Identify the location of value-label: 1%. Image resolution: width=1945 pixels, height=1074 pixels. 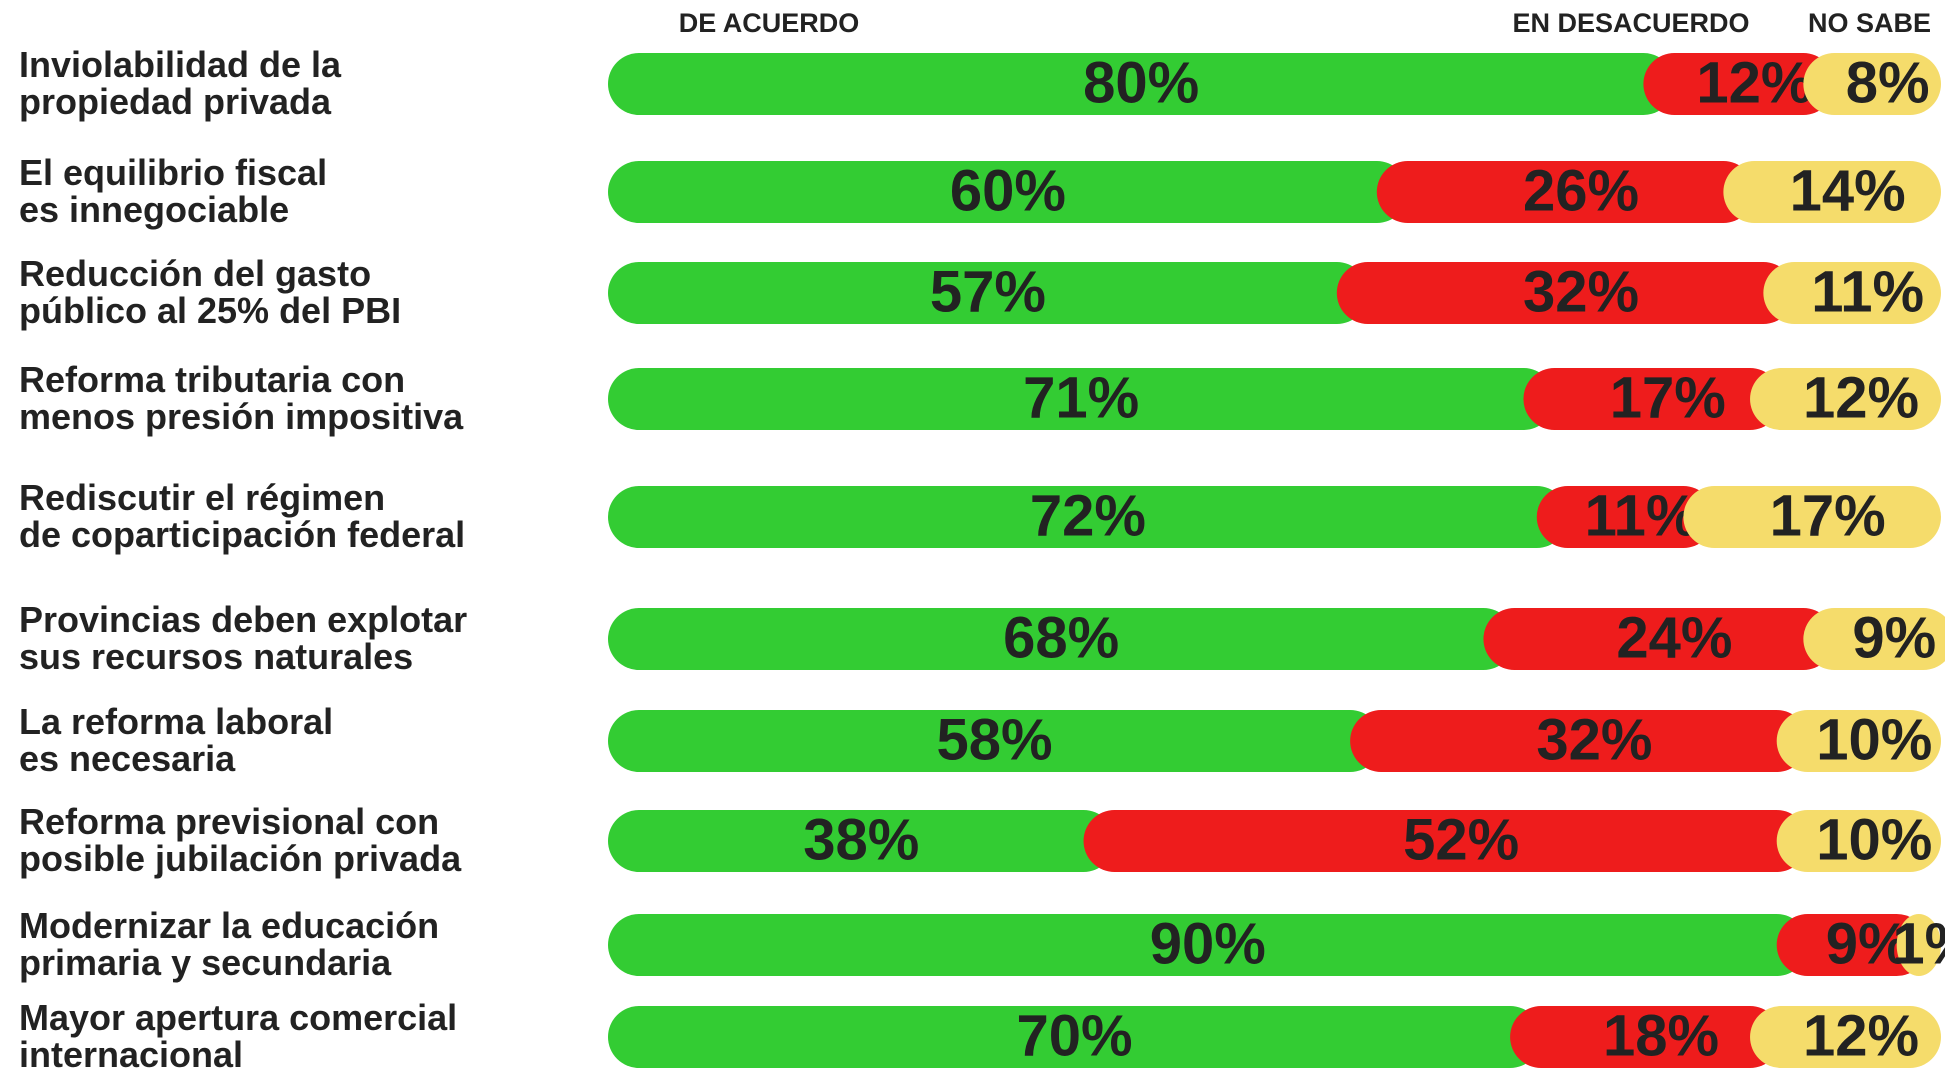
(1918, 943).